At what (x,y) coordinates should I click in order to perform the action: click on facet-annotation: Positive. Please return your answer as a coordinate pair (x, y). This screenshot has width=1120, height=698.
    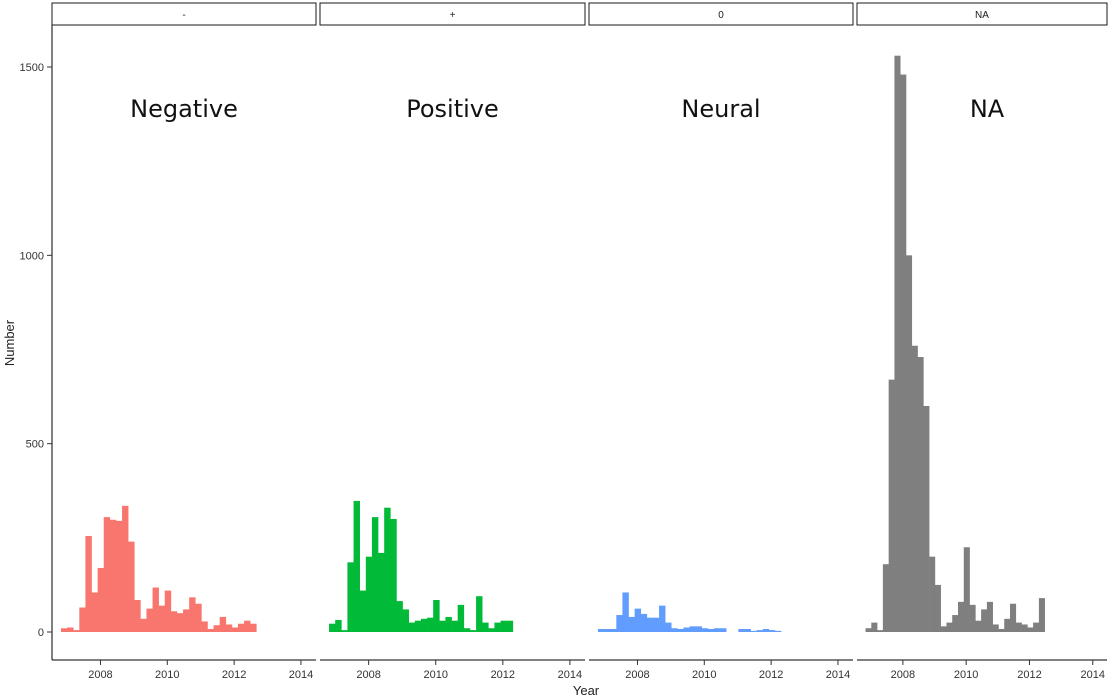
    Looking at the image, I should click on (452, 109).